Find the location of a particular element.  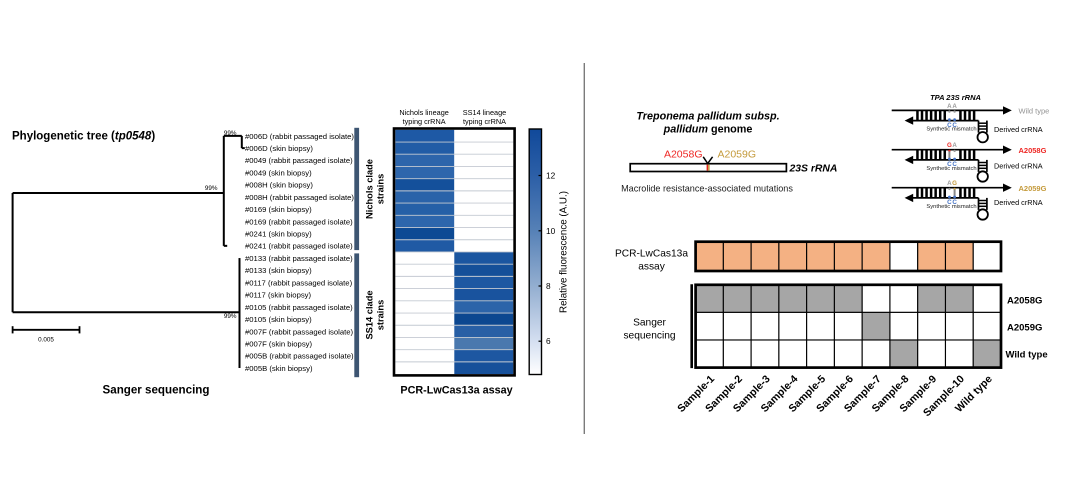

svg-text: sequencing is located at coordinates (649, 336).